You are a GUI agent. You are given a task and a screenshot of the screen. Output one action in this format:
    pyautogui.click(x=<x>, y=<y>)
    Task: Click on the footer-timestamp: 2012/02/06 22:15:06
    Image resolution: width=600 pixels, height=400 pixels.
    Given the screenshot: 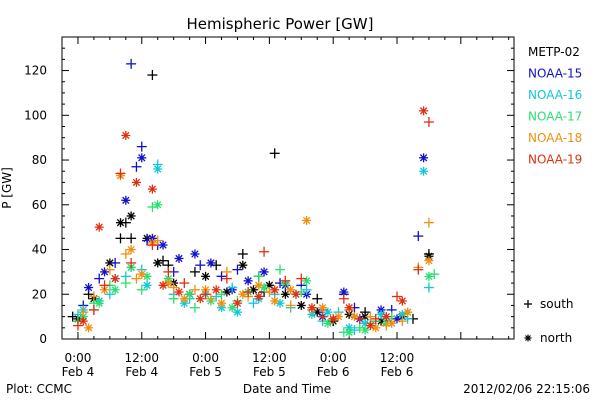 What is the action you would take?
    pyautogui.click(x=526, y=389)
    